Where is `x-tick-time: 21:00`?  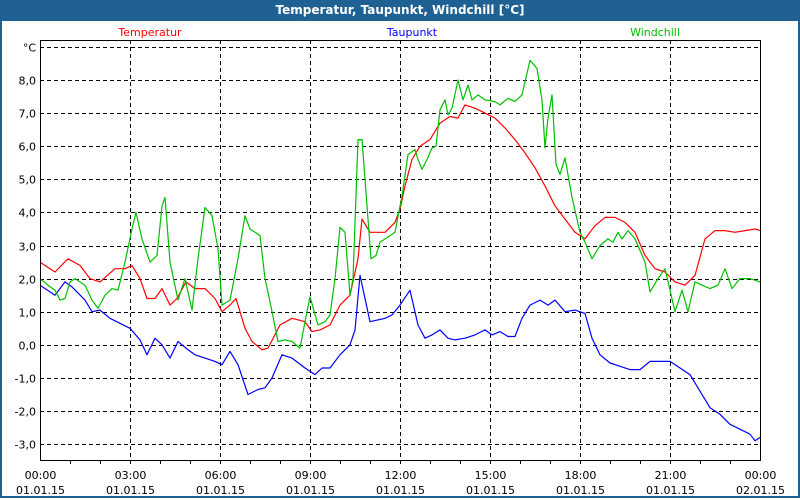
x-tick-time: 21:00 is located at coordinates (671, 475).